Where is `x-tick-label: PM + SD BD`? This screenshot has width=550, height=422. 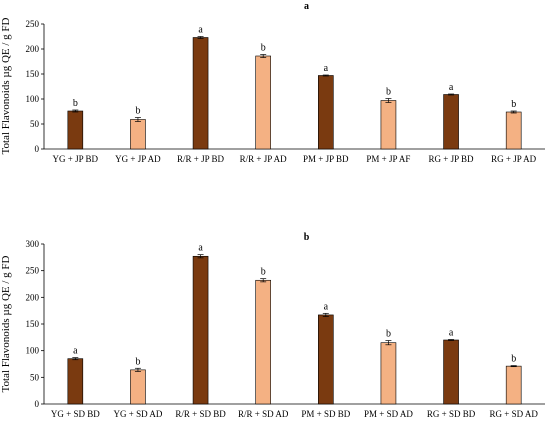
x-tick-label: PM + SD BD is located at coordinates (325, 414).